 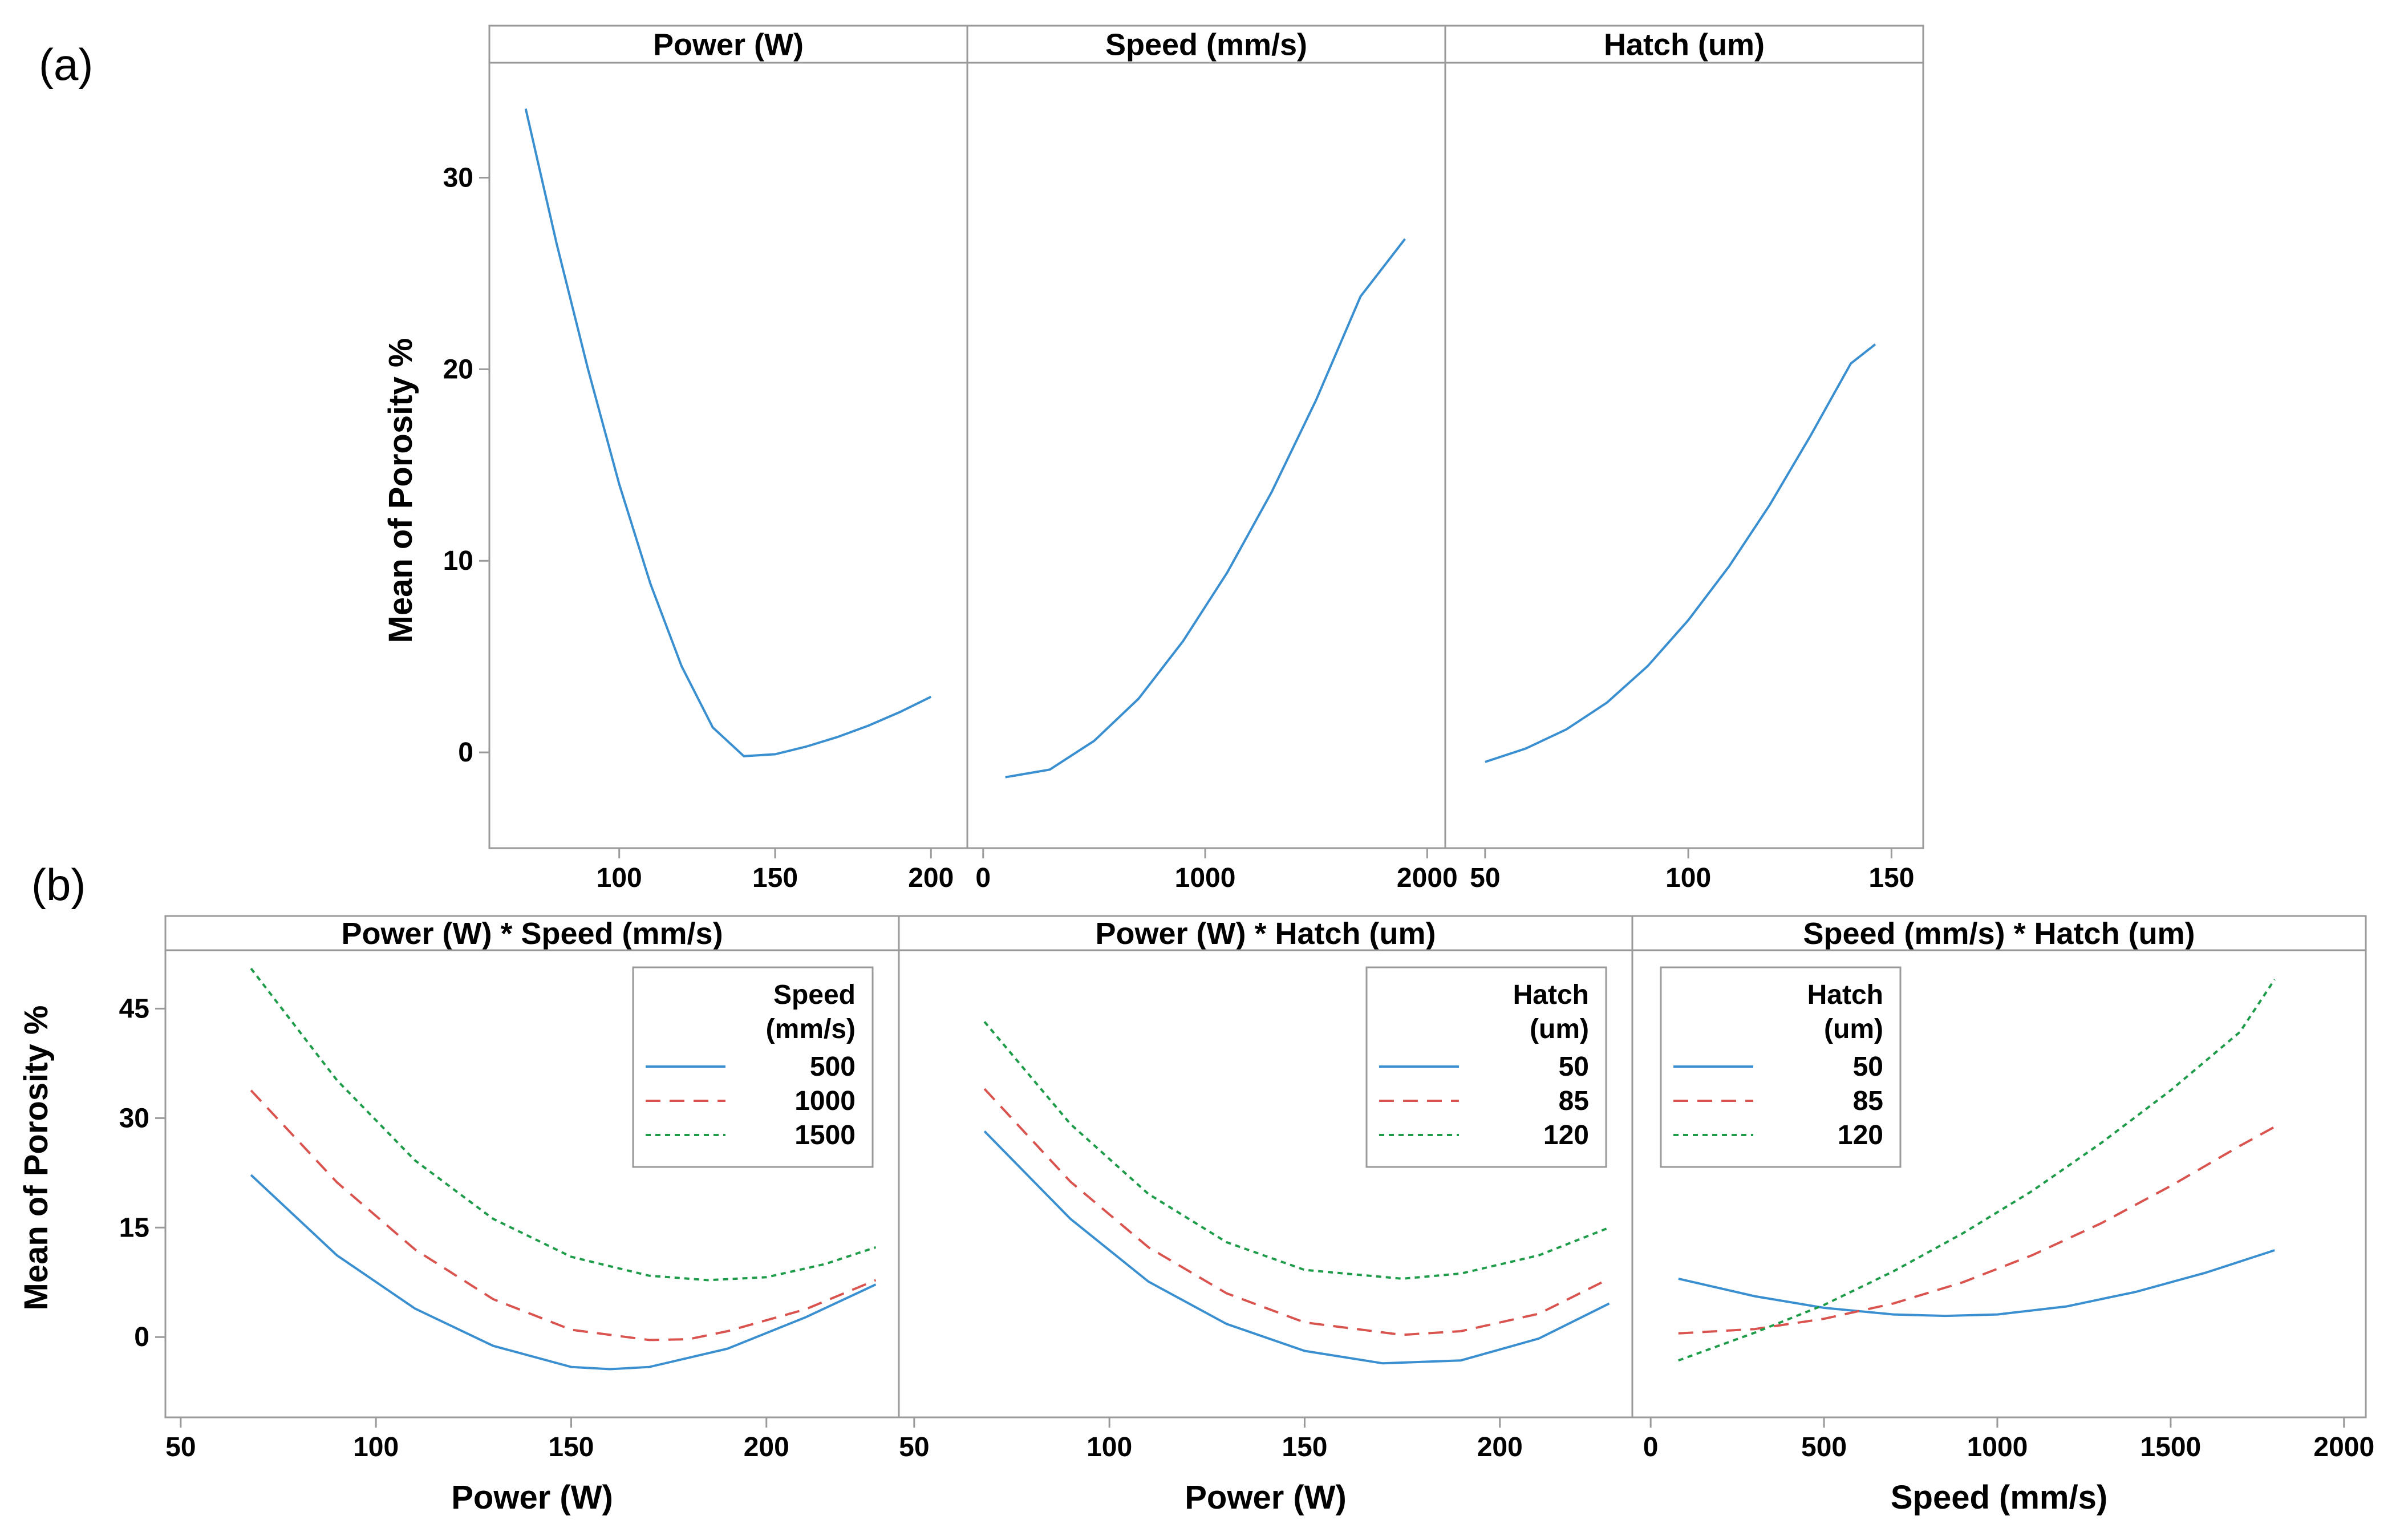 I want to click on legend-entry-label: 1000, so click(x=825, y=1101).